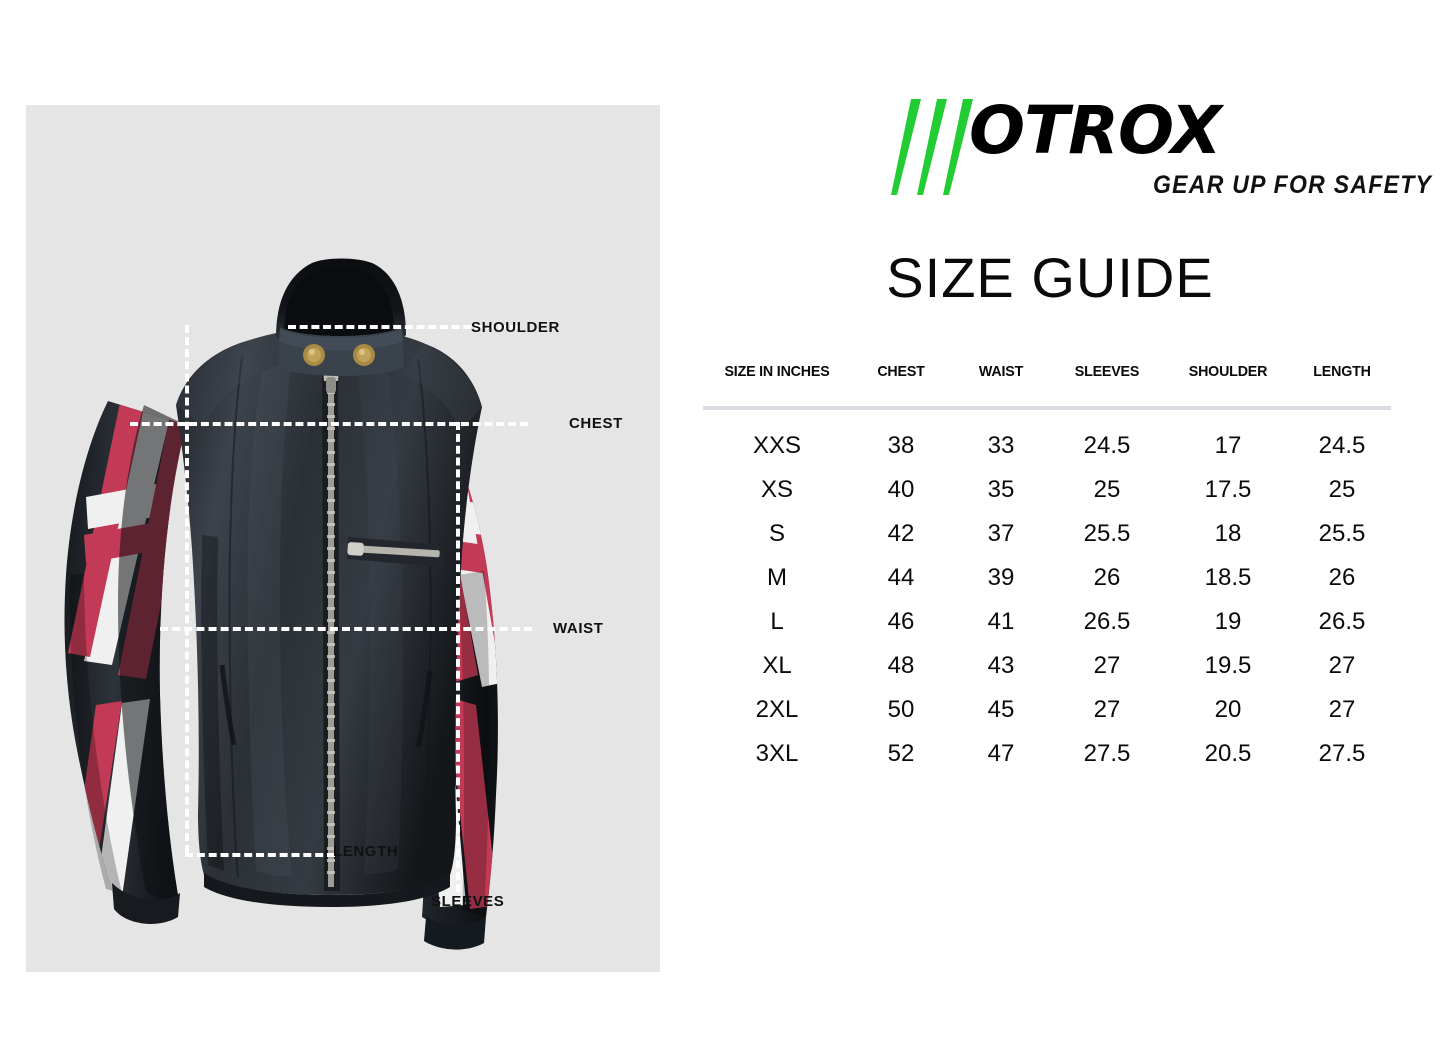  Describe the element at coordinates (1001, 665) in the screenshot. I see `cell-waist: 43` at that location.